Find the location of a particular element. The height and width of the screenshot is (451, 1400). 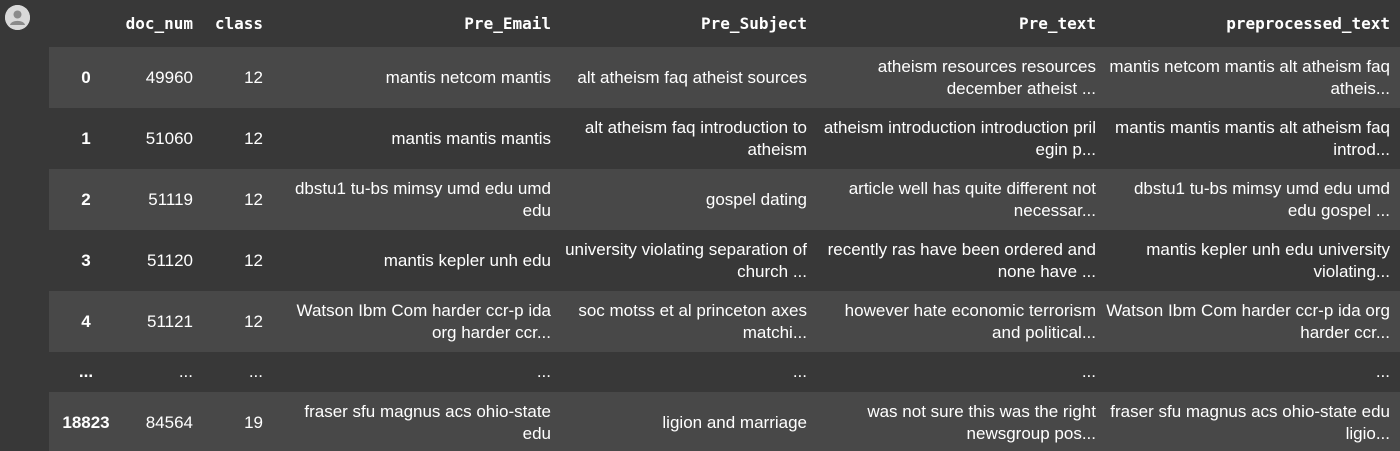

cell-pre-subject: alt atheism faq atheist sources is located at coordinates (689, 77).